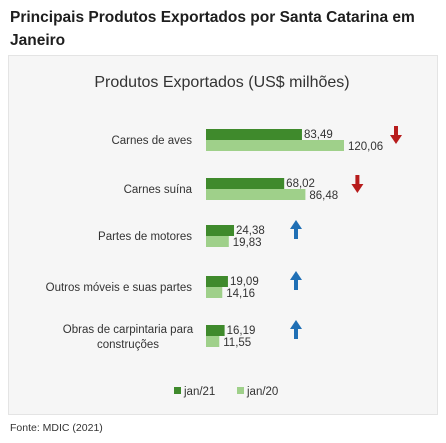 The width and height of the screenshot is (446, 443). What do you see at coordinates (250, 231) in the screenshot?
I see `data-label-jan21: 24,38` at bounding box center [250, 231].